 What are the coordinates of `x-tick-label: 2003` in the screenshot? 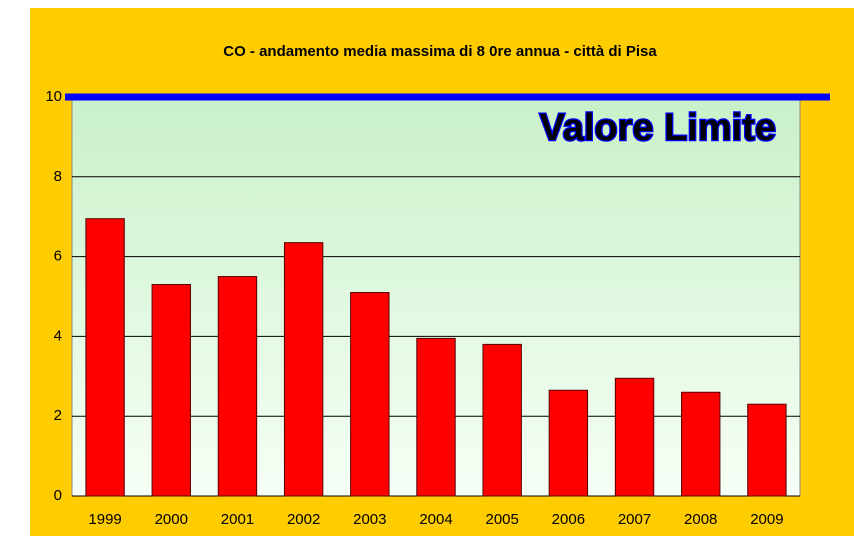 It's located at (369, 519).